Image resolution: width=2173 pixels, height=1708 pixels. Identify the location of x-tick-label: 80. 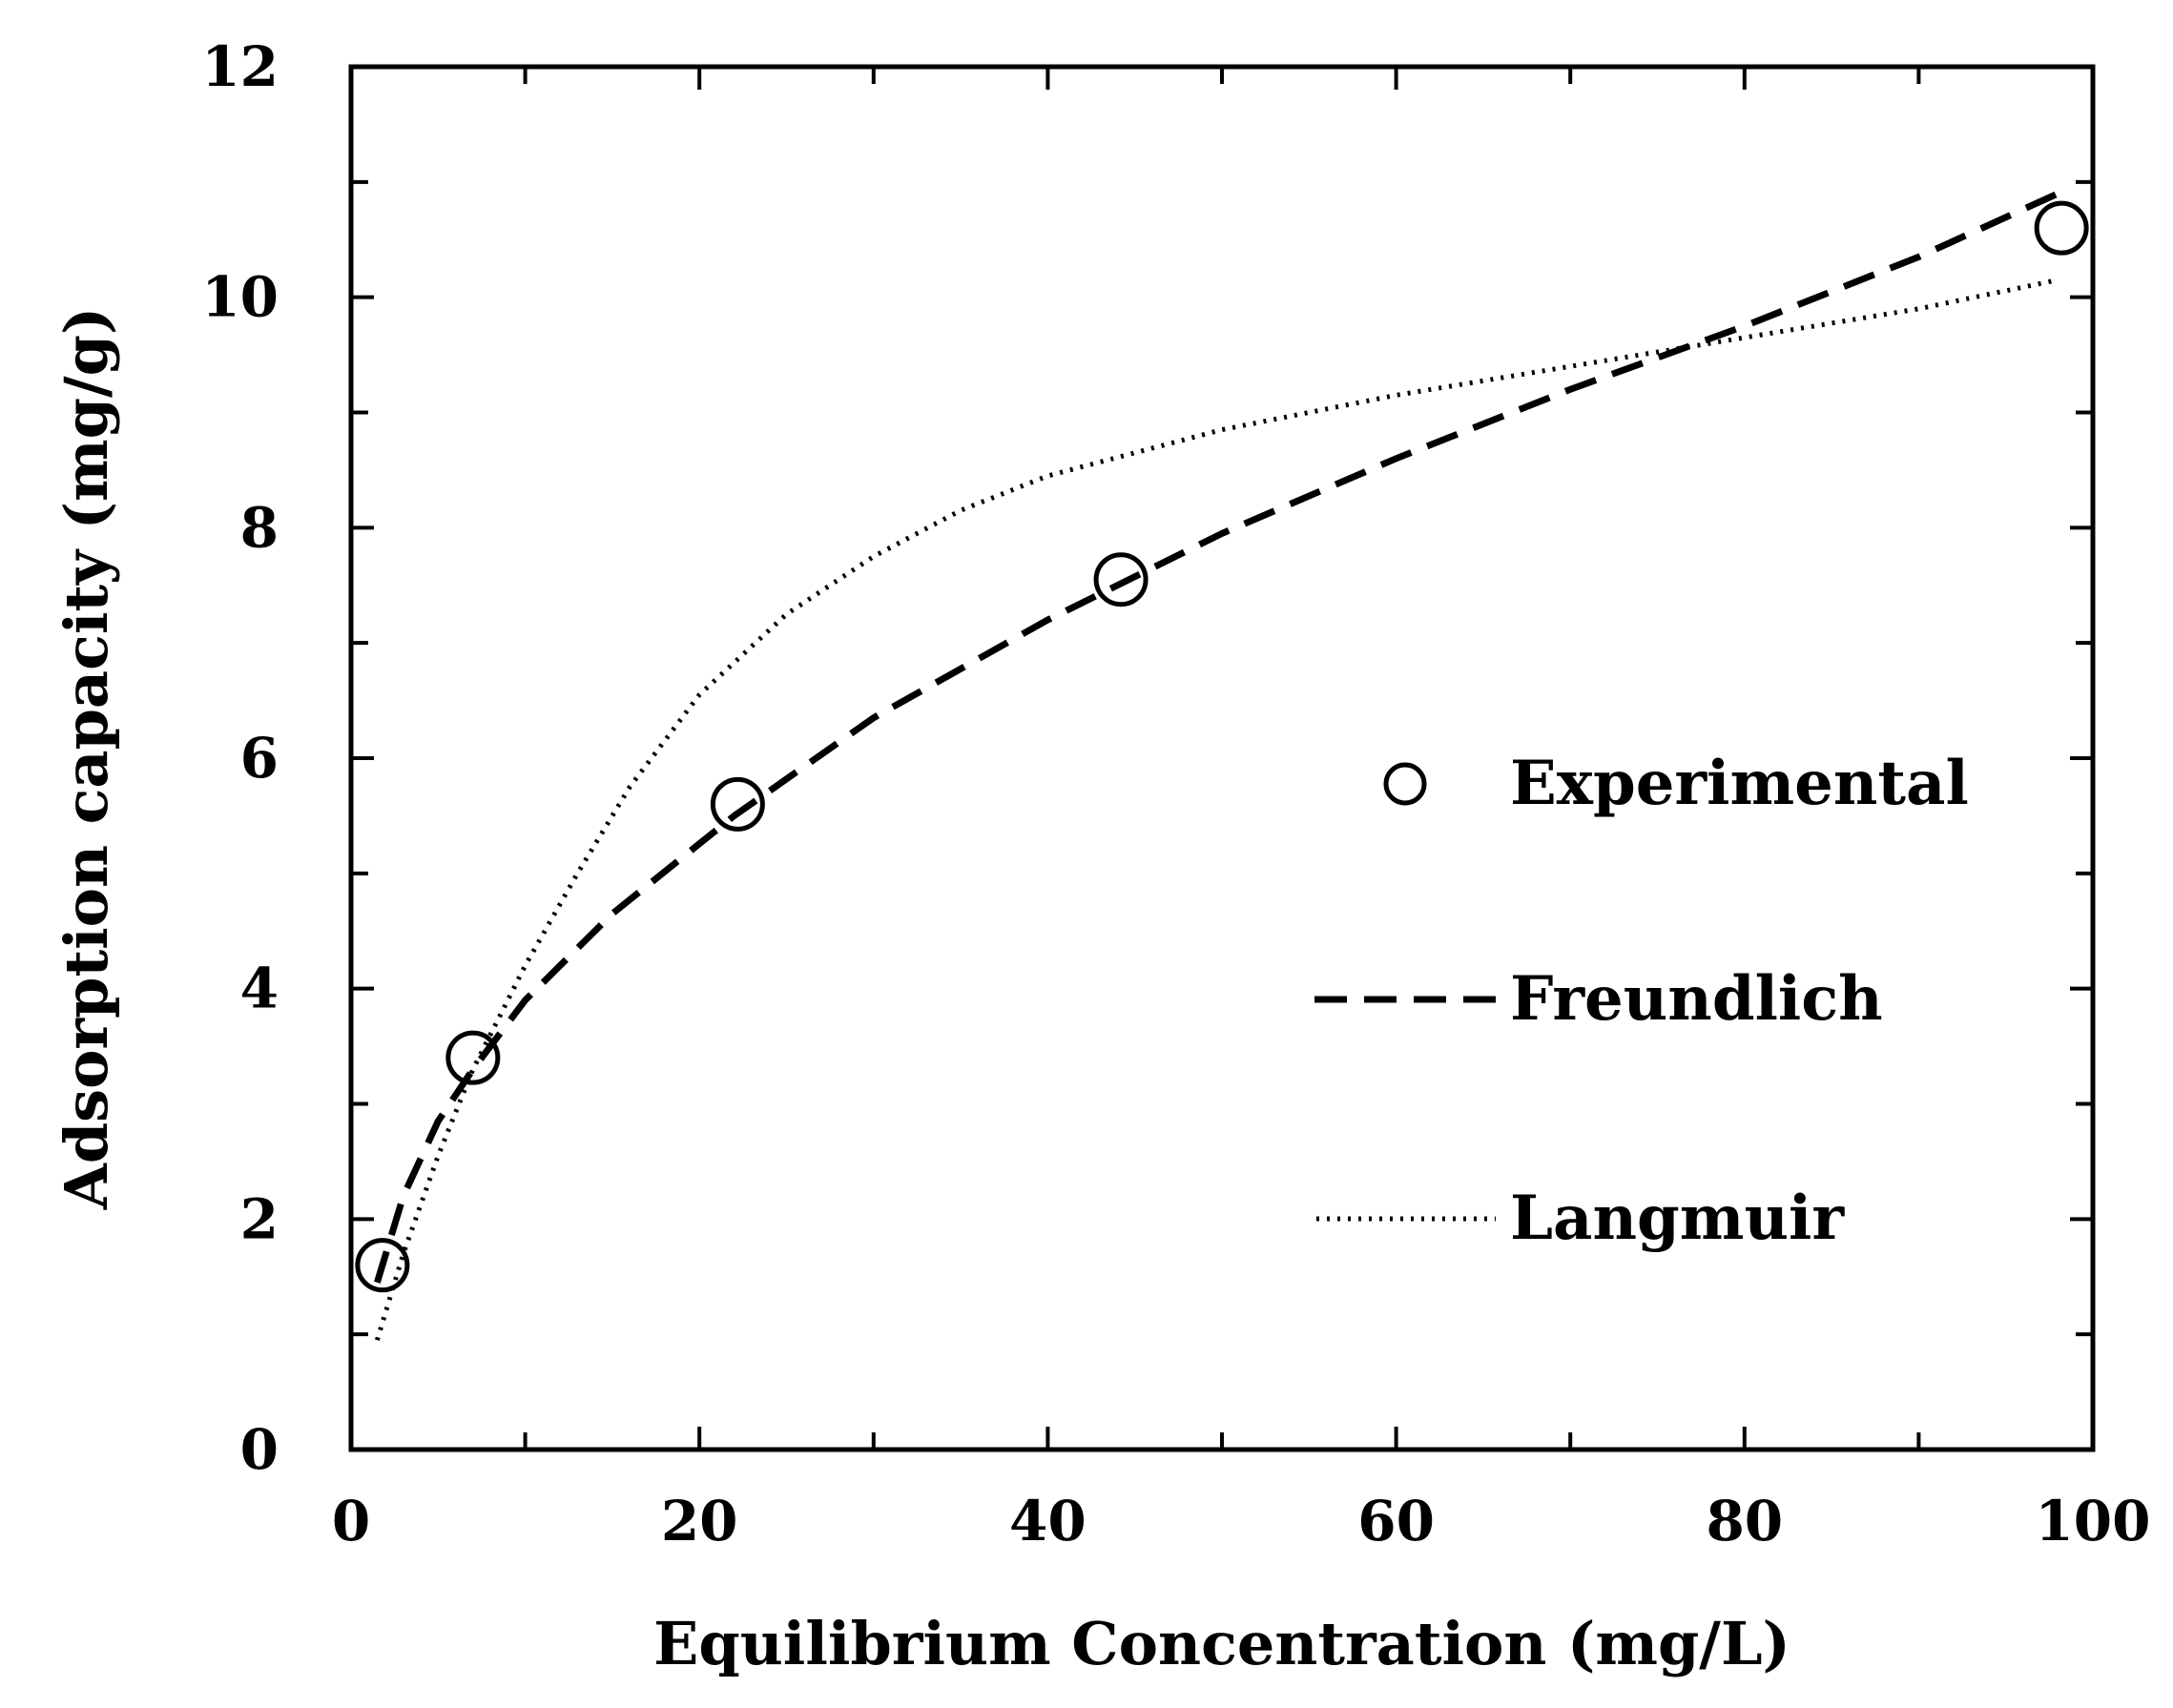
(1744, 1521).